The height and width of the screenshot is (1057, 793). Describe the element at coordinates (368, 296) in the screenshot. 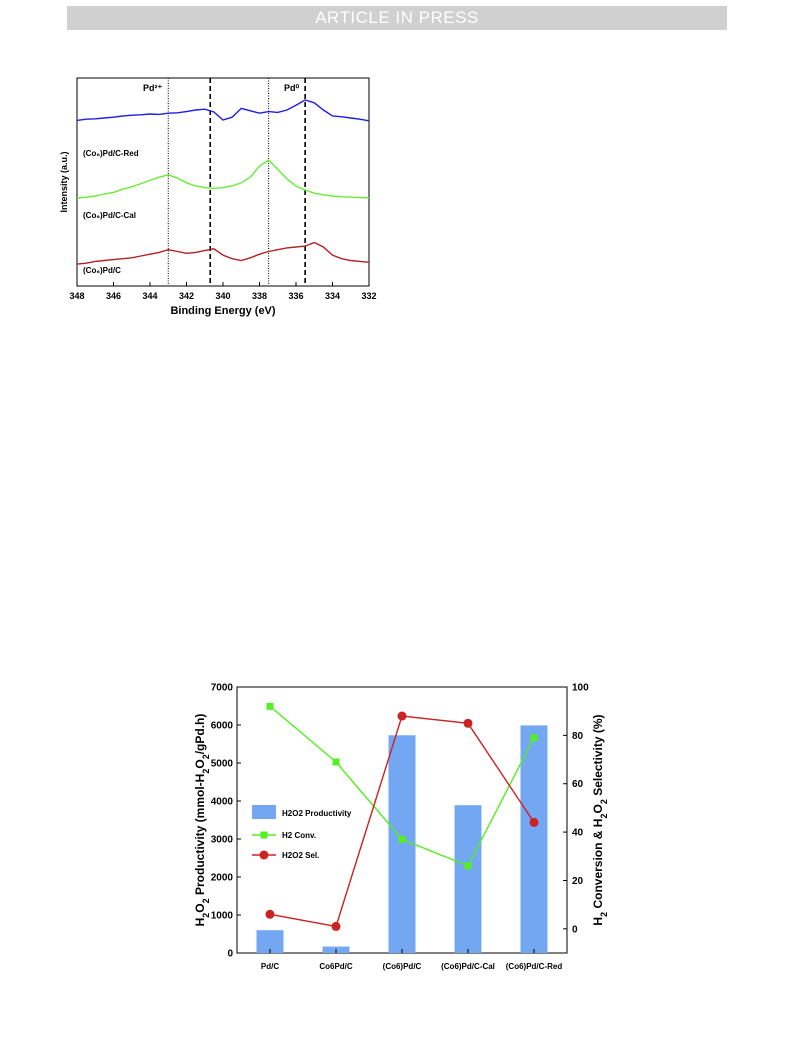

I see `xps-x-tick-label: 332` at that location.